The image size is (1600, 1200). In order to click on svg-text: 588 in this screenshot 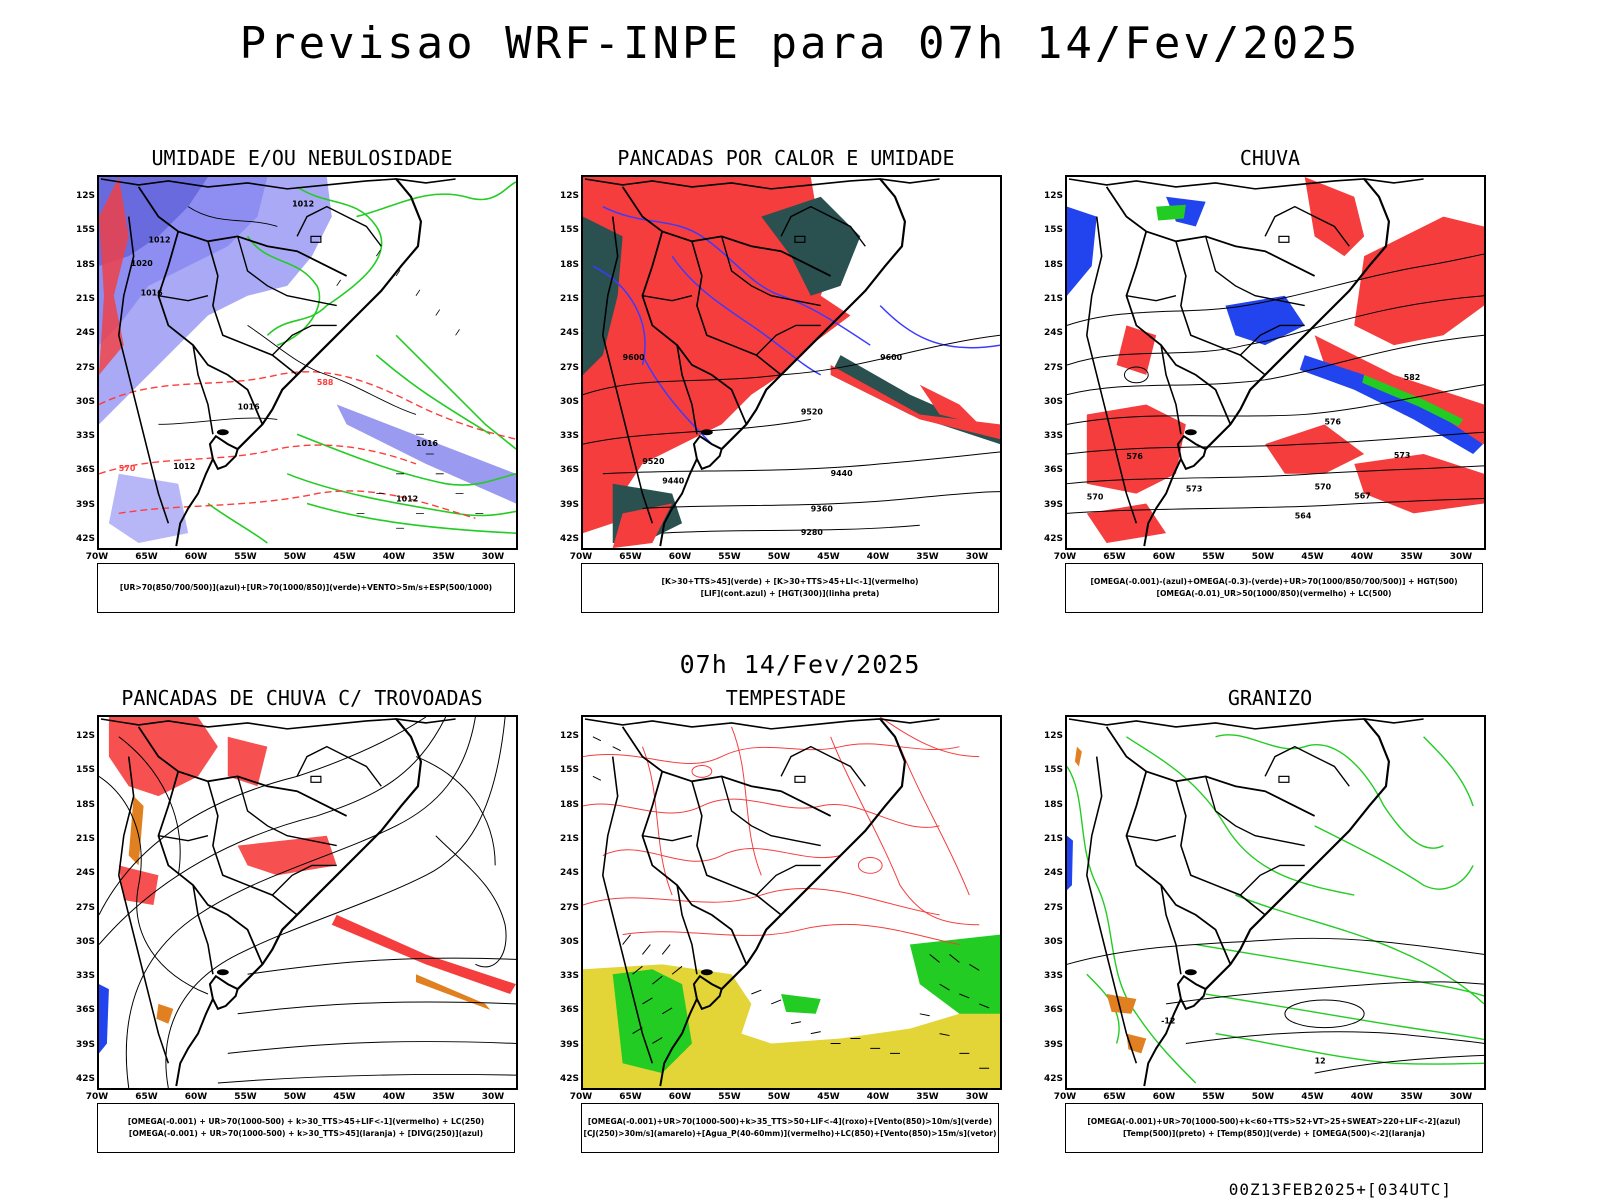, I will do `click(325, 382)`.